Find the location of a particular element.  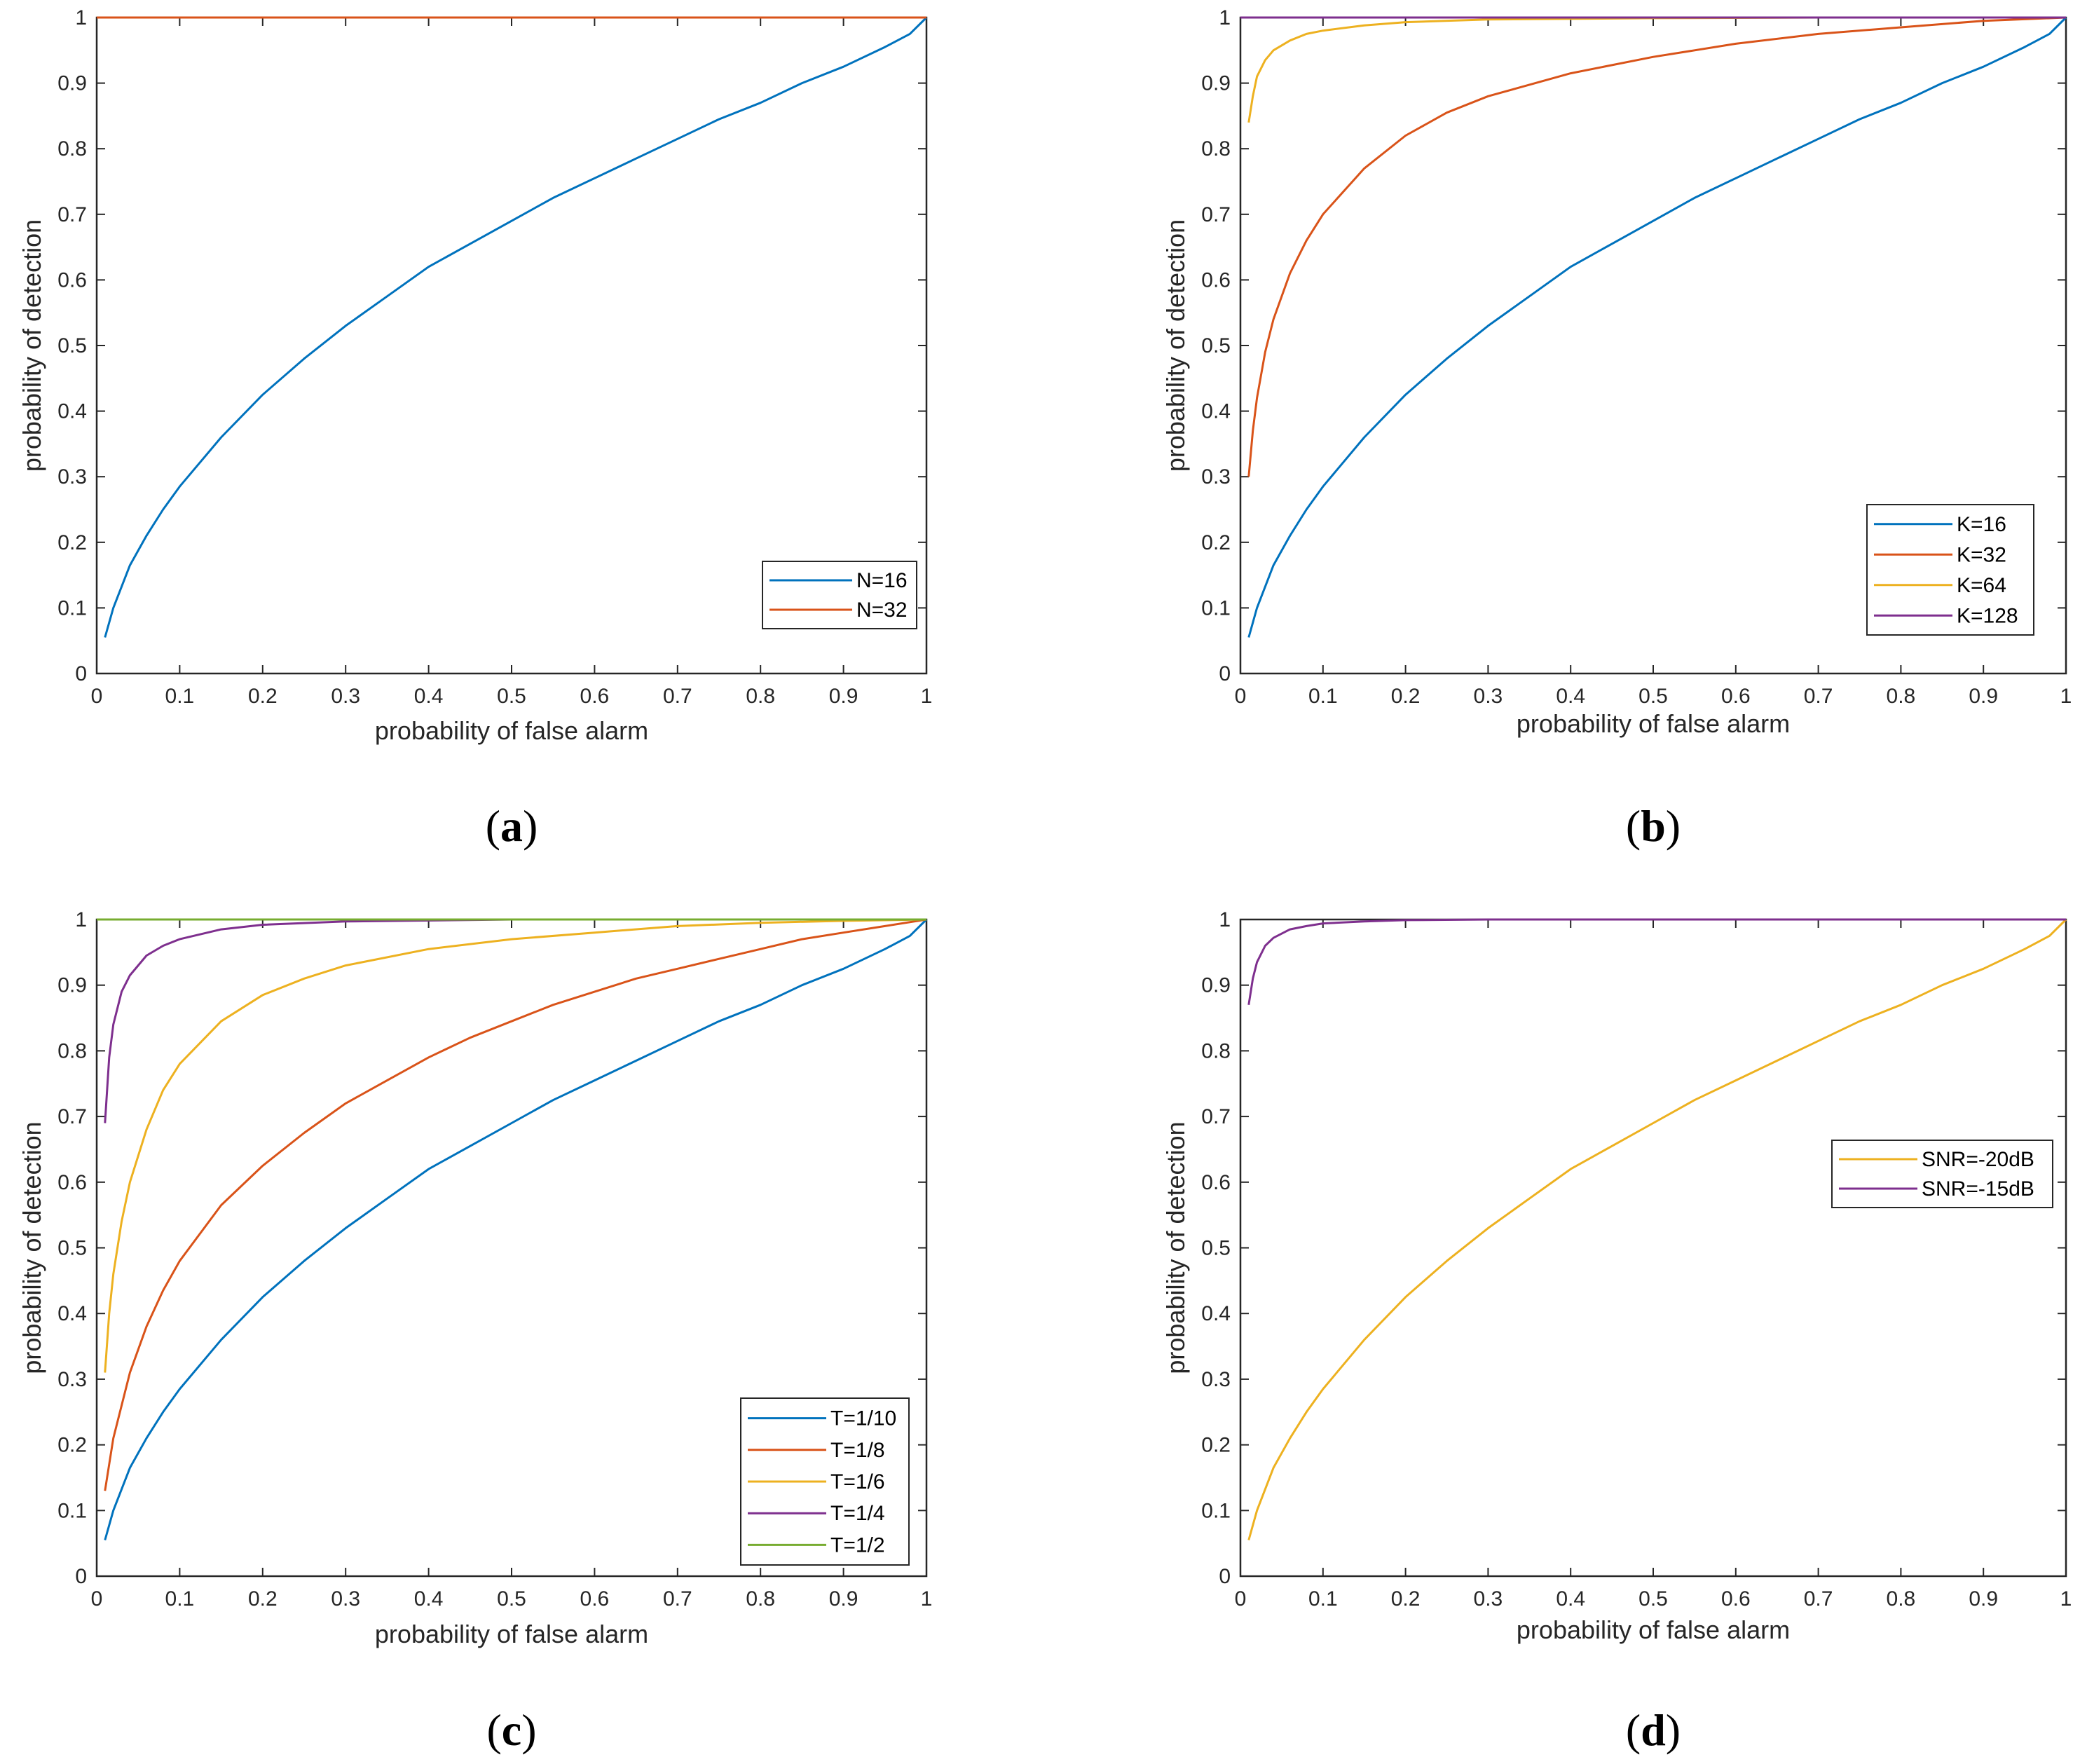

panel-caption: (c) is located at coordinates (511, 1730).